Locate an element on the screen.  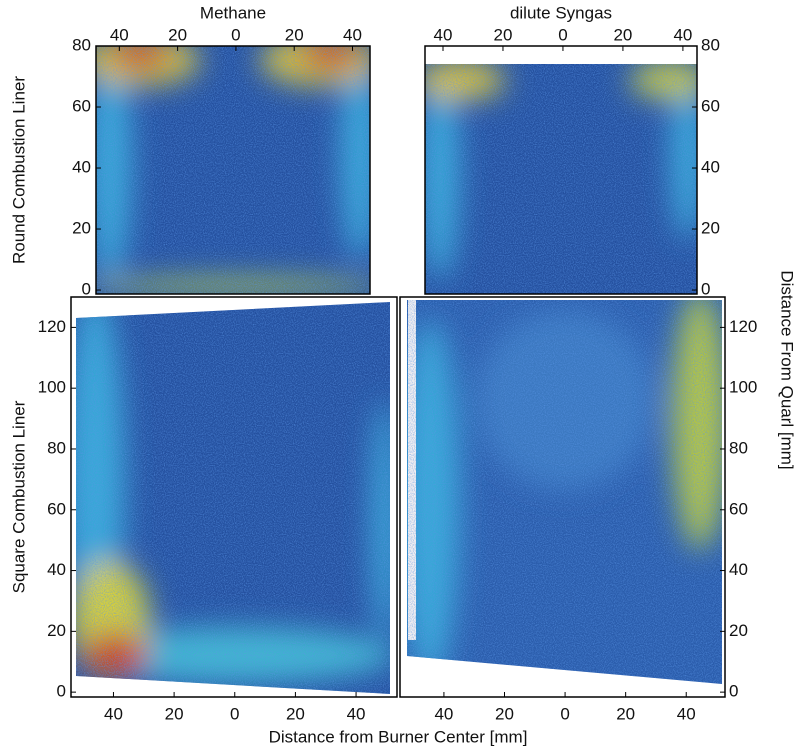
panel-title: Methane is located at coordinates (233, 12).